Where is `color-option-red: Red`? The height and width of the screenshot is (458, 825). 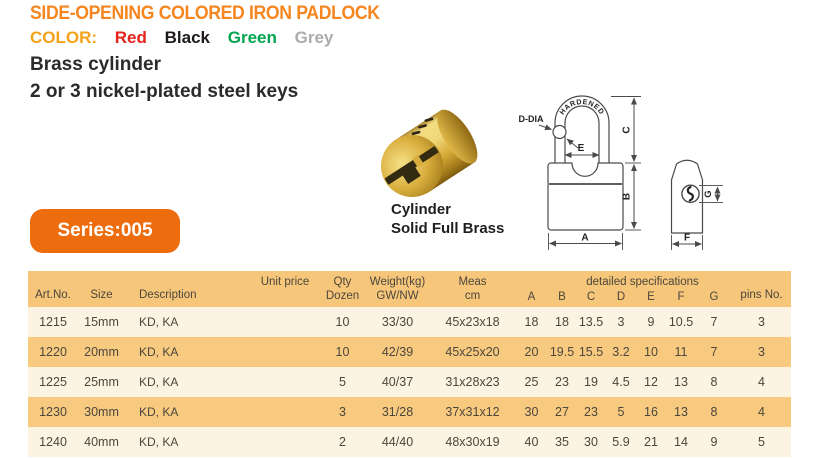 color-option-red: Red is located at coordinates (130, 37).